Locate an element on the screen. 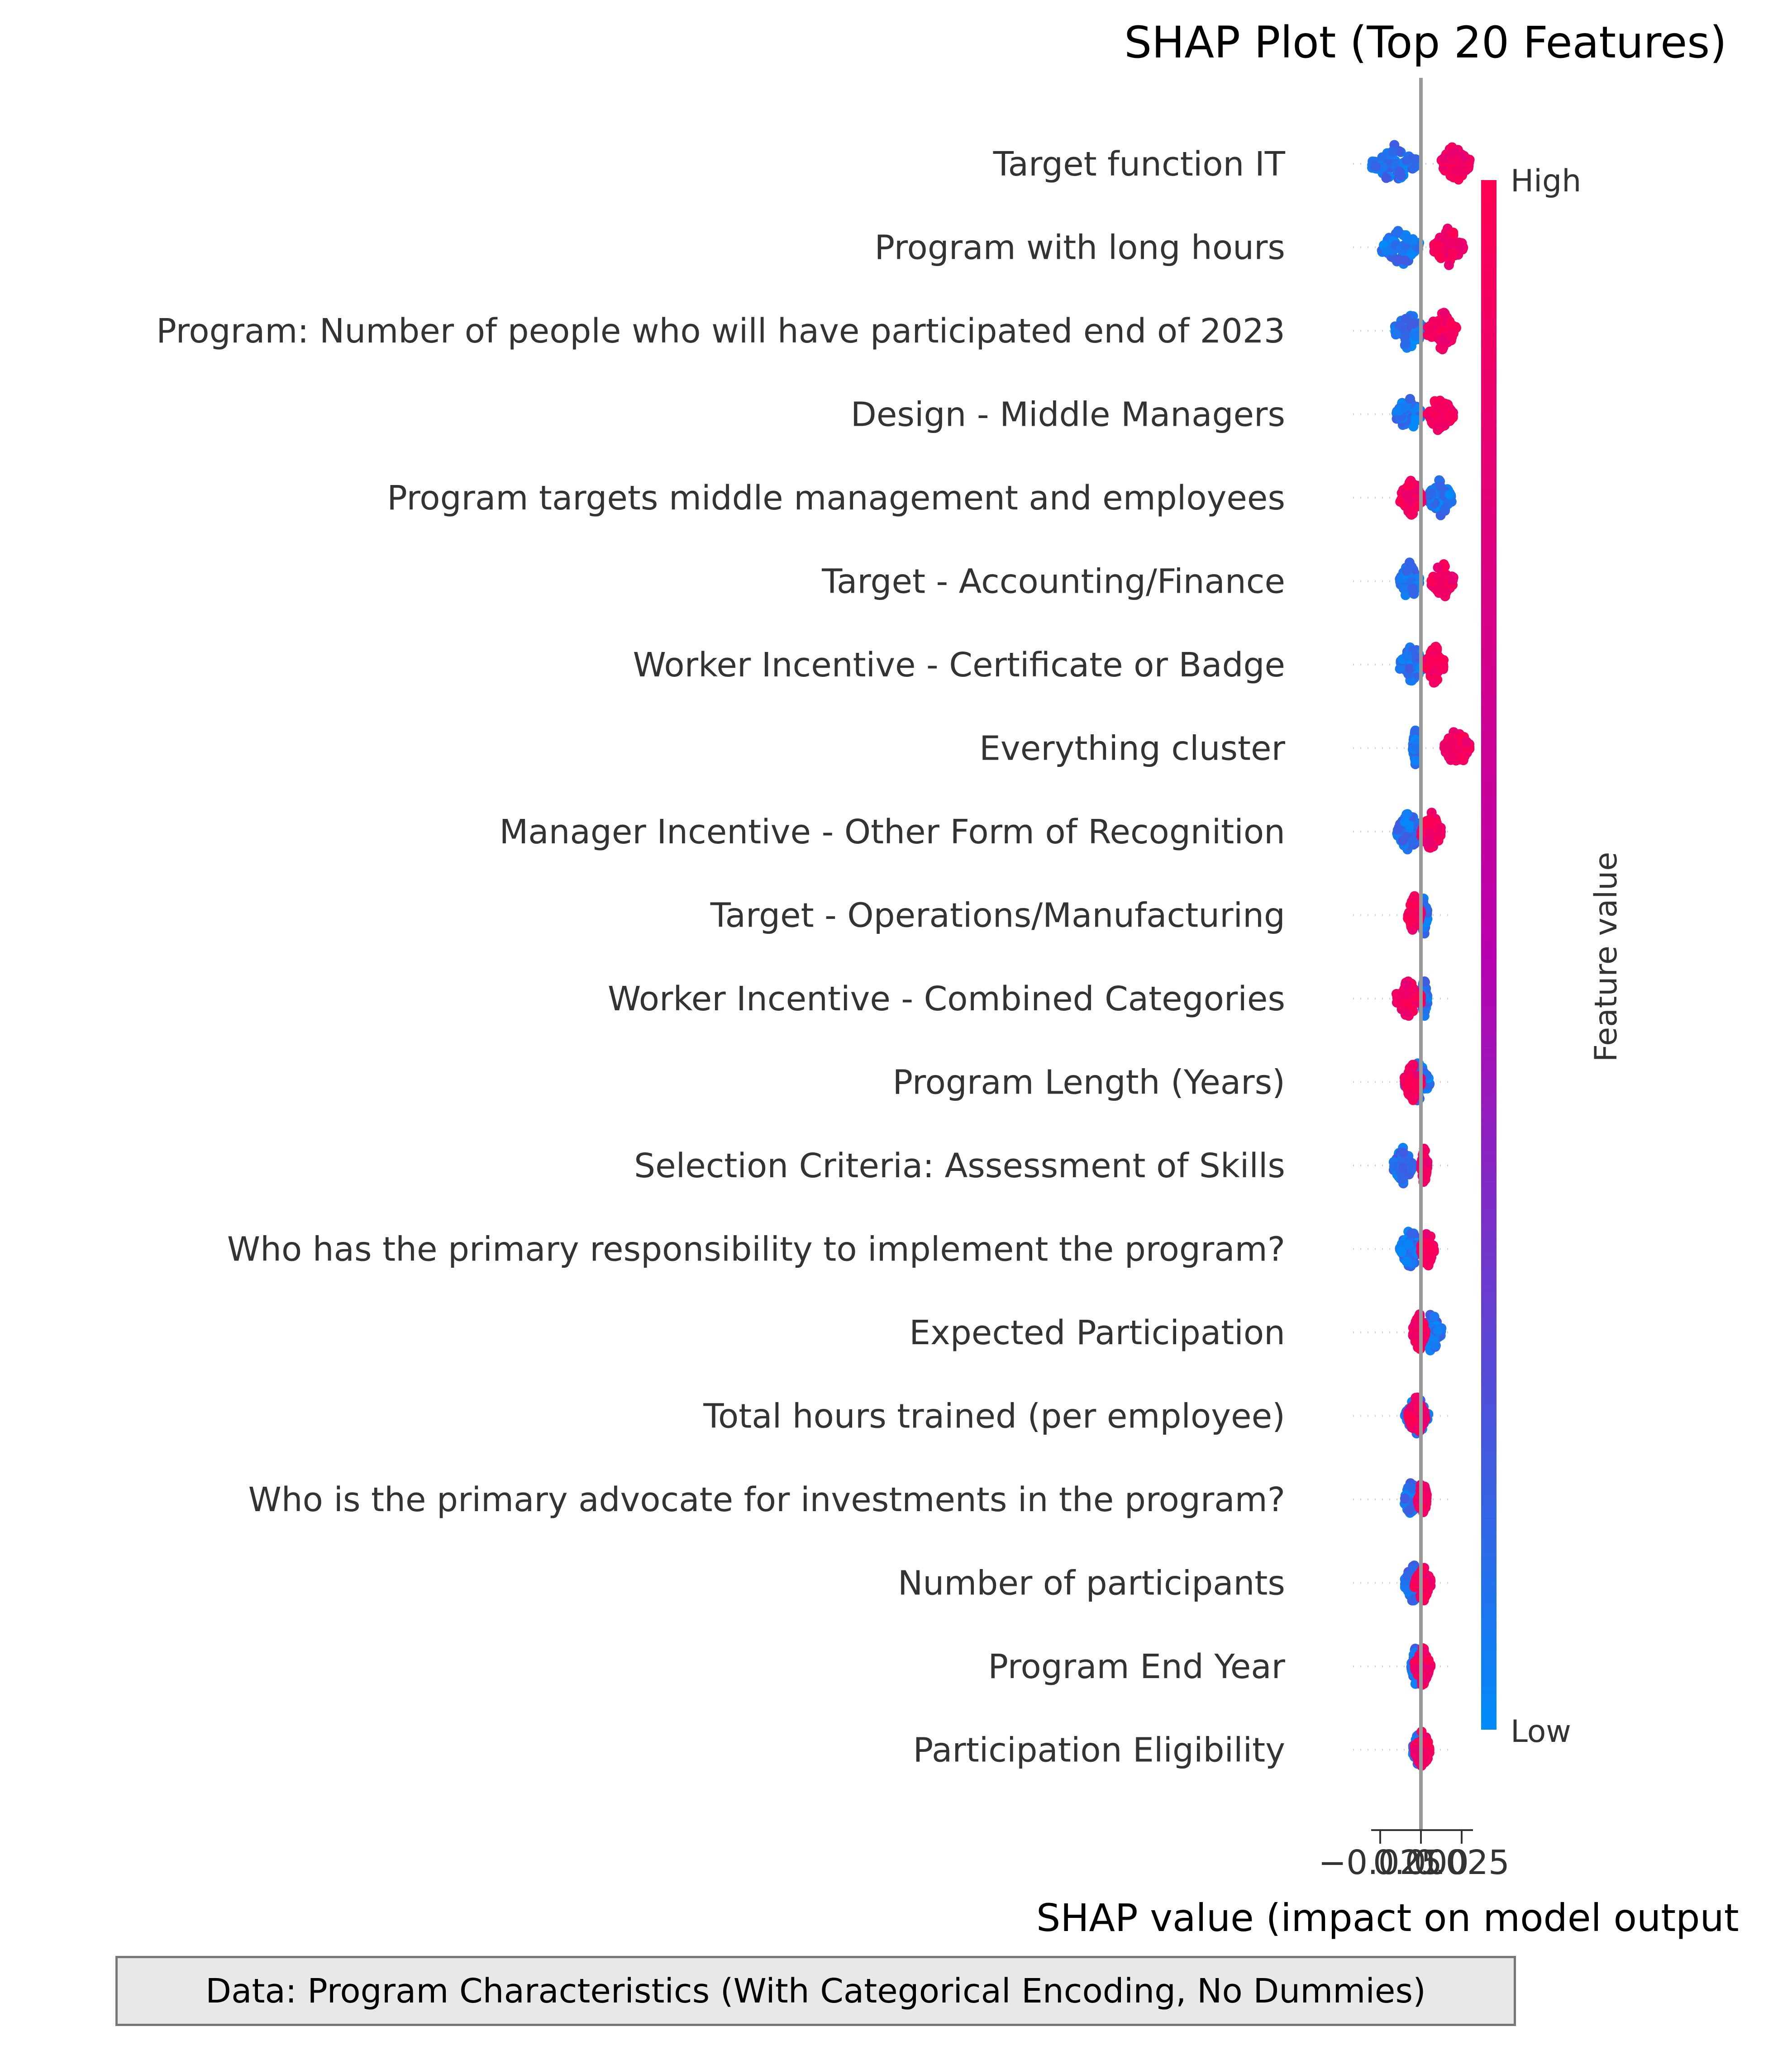 This screenshot has height=2069, width=1792. beeswarm-row-manager-incentive-other-form-of-recognition is located at coordinates (1419, 831).